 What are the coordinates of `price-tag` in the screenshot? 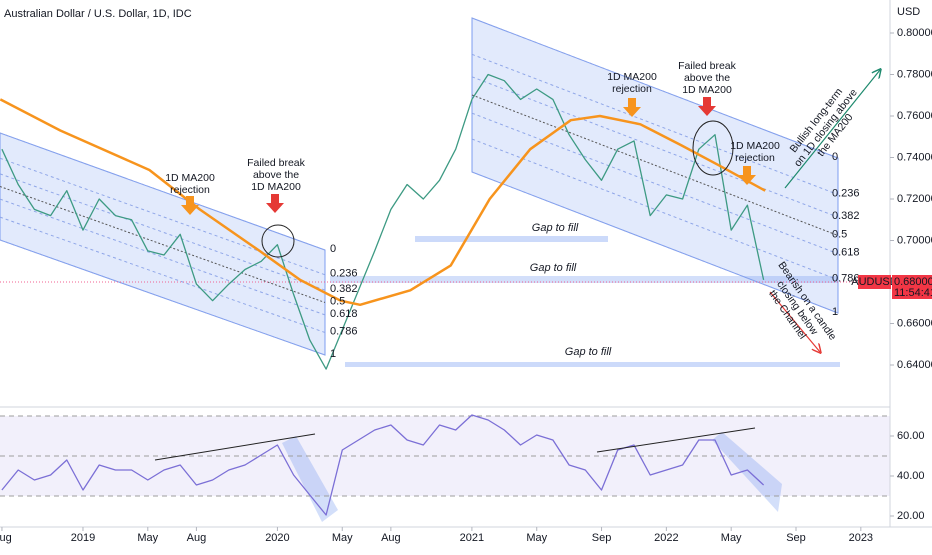 It's located at (912, 287).